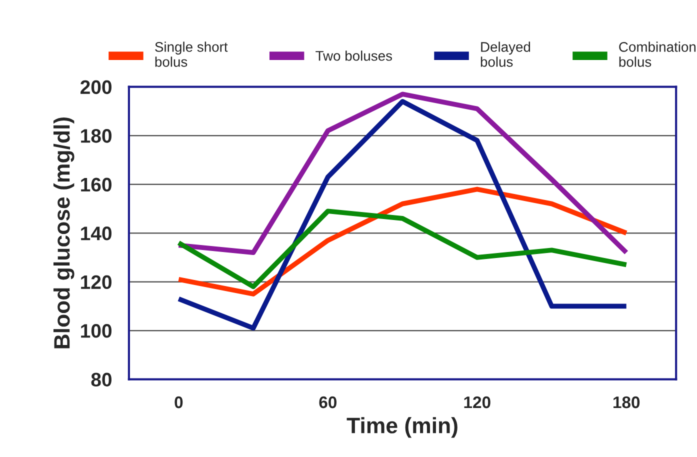 This screenshot has height=457, width=697. Describe the element at coordinates (96, 282) in the screenshot. I see `y-tick-label: 120` at that location.